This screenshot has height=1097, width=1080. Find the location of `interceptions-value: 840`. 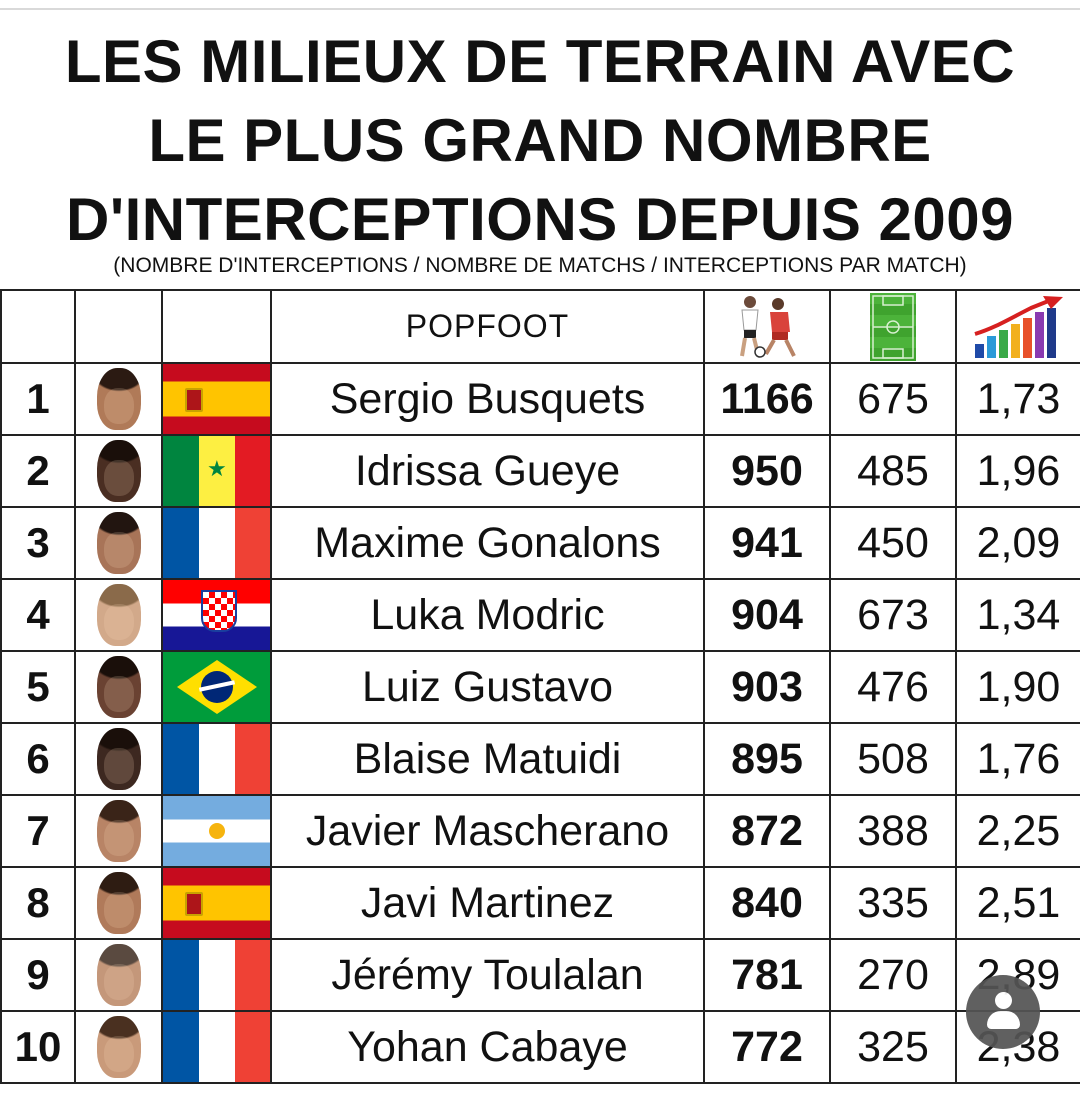

interceptions-value: 840 is located at coordinates (767, 903).